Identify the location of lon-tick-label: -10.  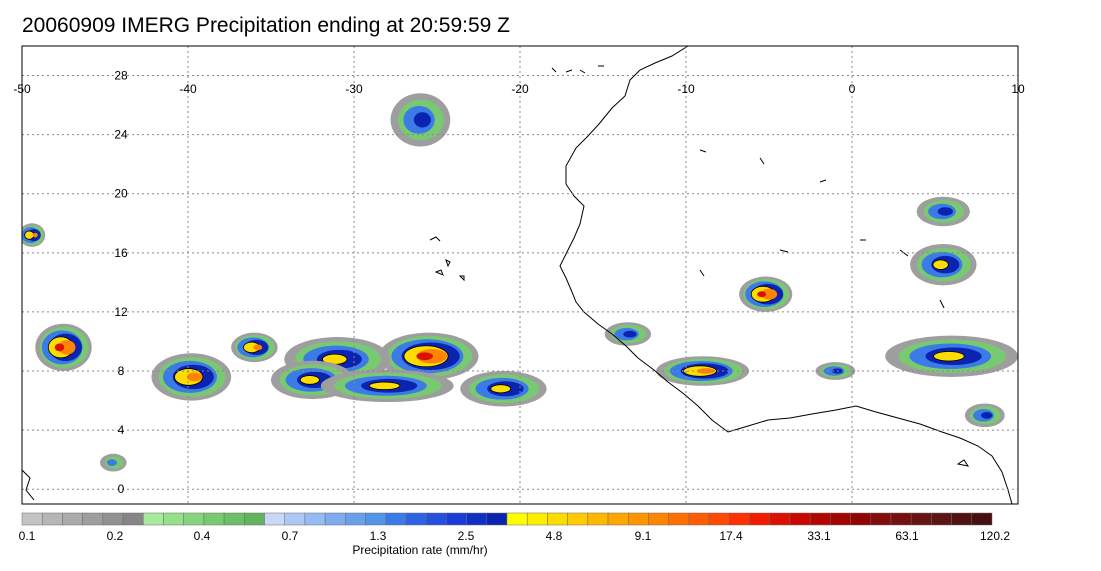
(686, 89).